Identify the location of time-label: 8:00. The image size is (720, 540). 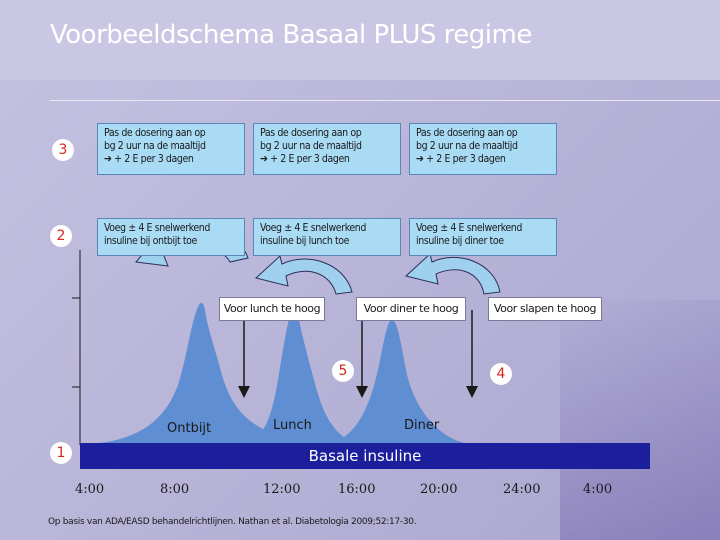
(175, 489).